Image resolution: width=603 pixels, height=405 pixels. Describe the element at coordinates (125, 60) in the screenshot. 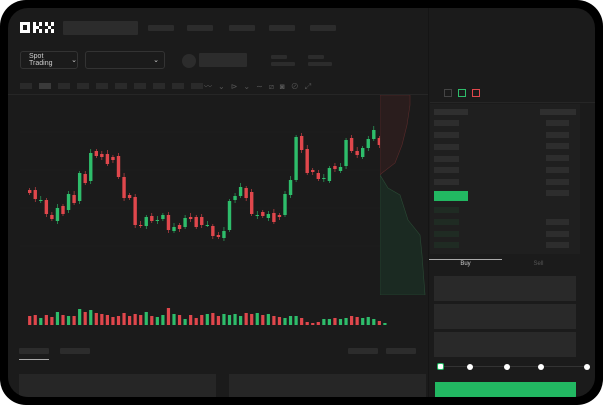

I see `pair-select: ⌄` at that location.